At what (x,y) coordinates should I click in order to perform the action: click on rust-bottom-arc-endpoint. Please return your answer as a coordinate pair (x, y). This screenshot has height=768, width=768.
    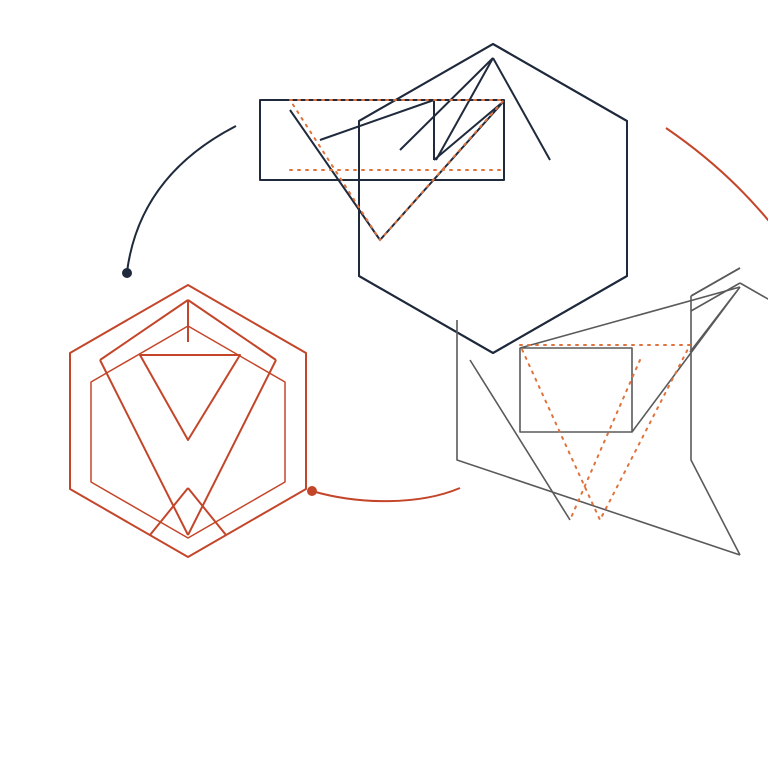
    Looking at the image, I should click on (312, 491).